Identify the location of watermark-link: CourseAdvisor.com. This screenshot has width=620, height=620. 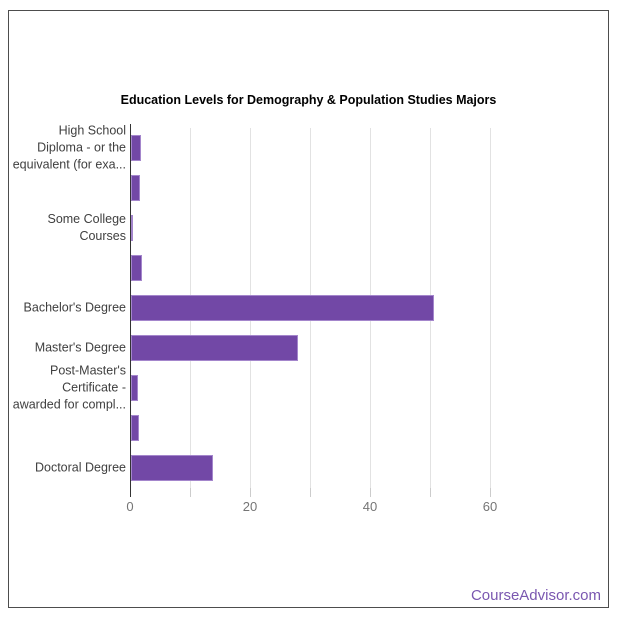
(535, 595).